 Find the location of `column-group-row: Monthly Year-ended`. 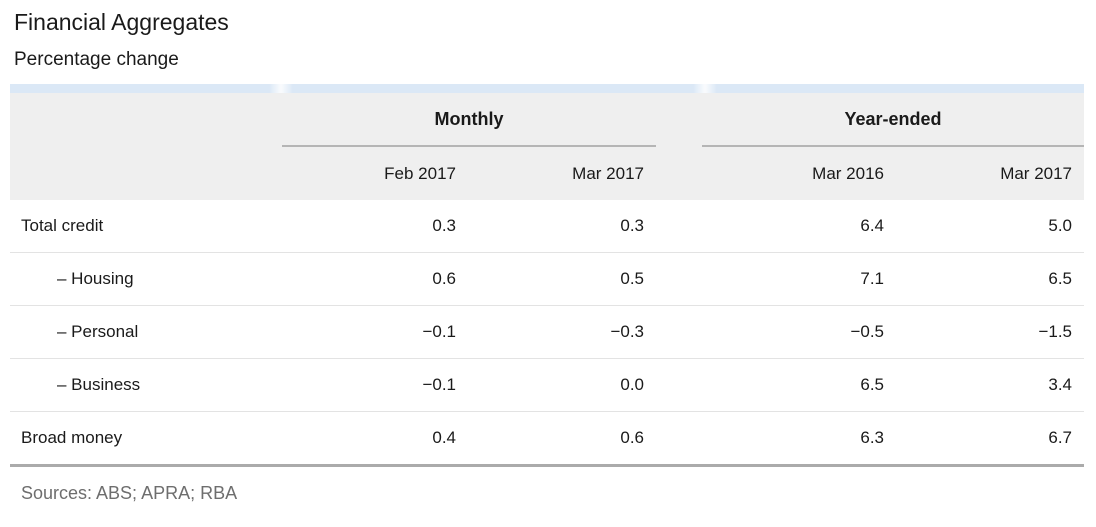

column-group-row: Monthly Year-ended is located at coordinates (547, 120).